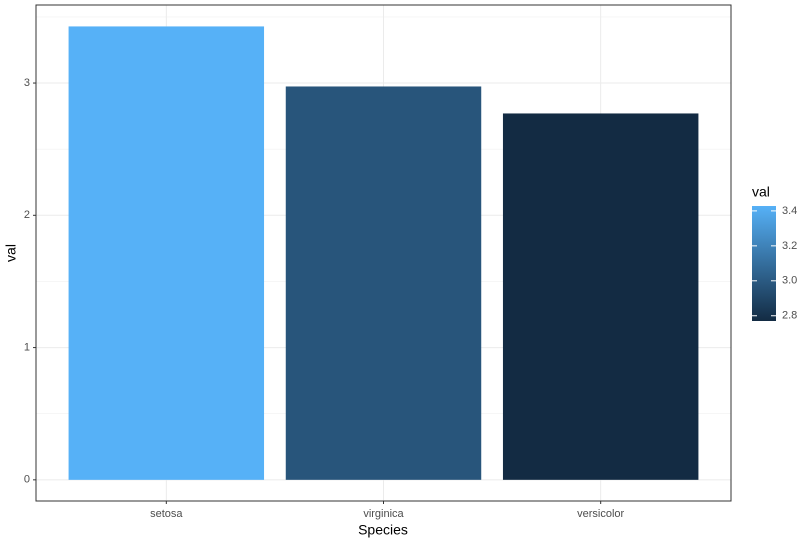  Describe the element at coordinates (789, 316) in the screenshot. I see `legend-tick-label: 2.8` at that location.